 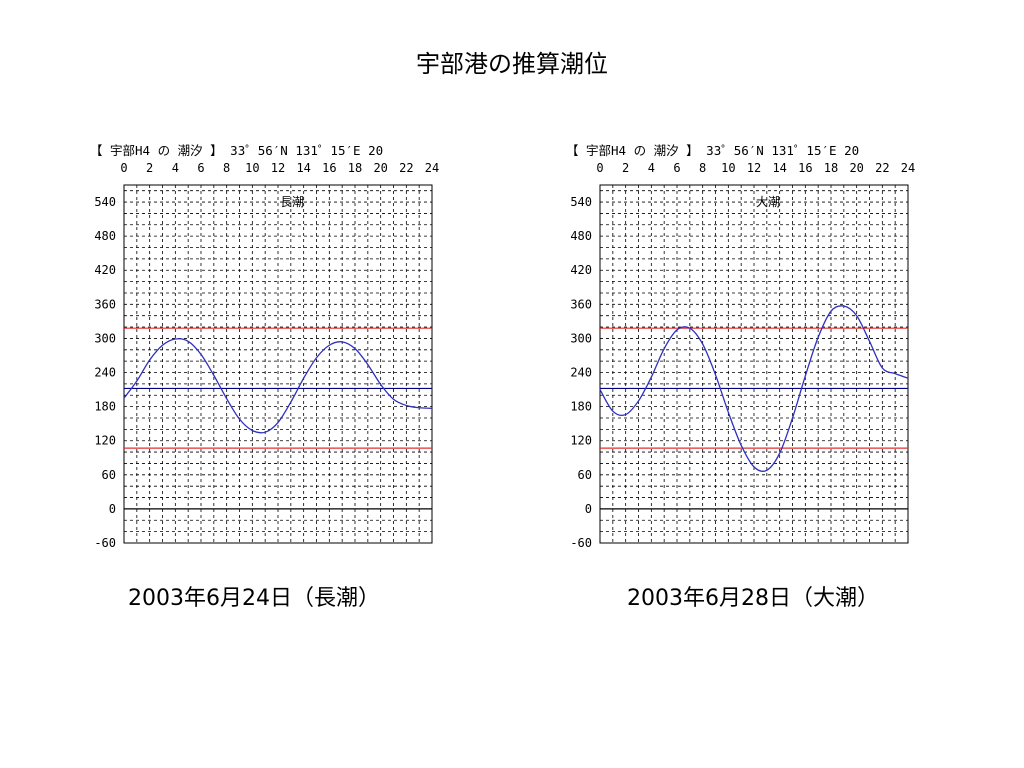 I want to click on tide-type-label: 長潮, so click(x=292, y=201).